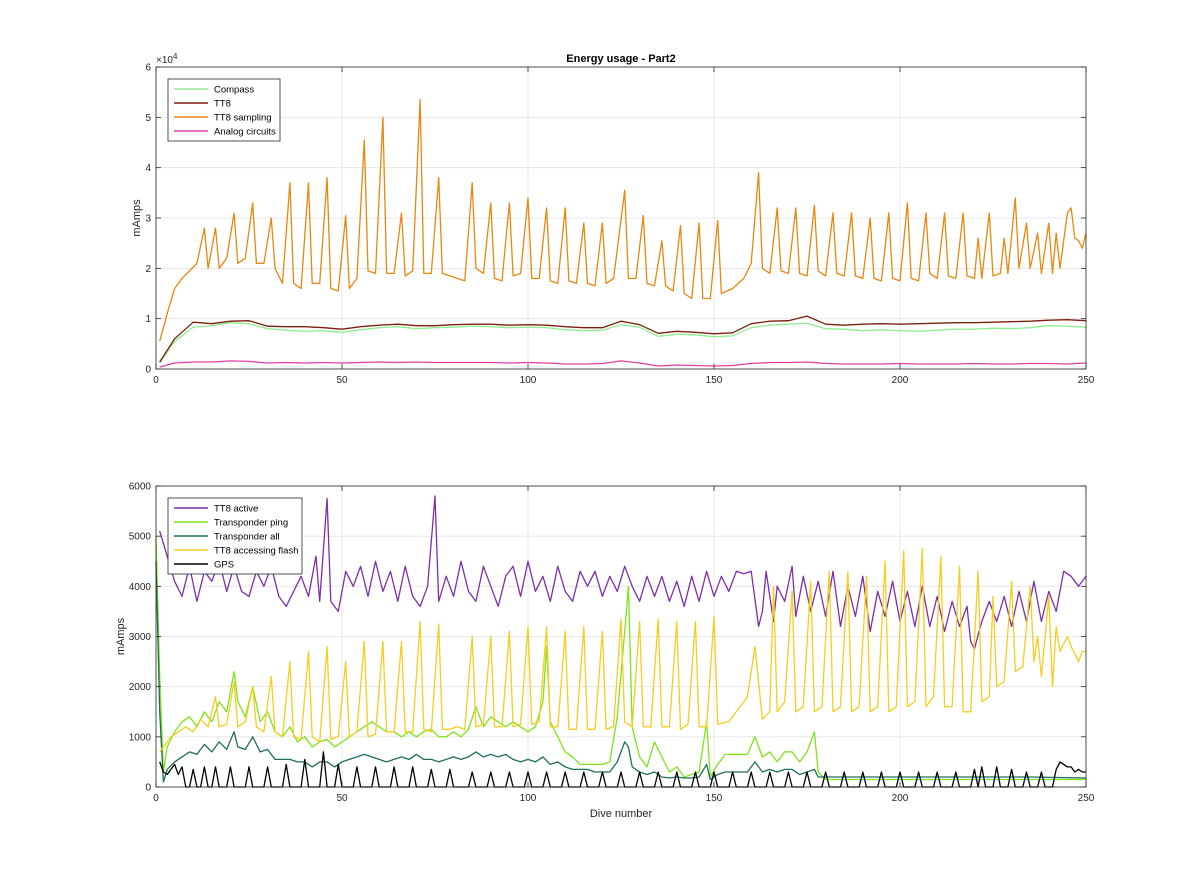  I want to click on legend-entry: GPS, so click(224, 565).